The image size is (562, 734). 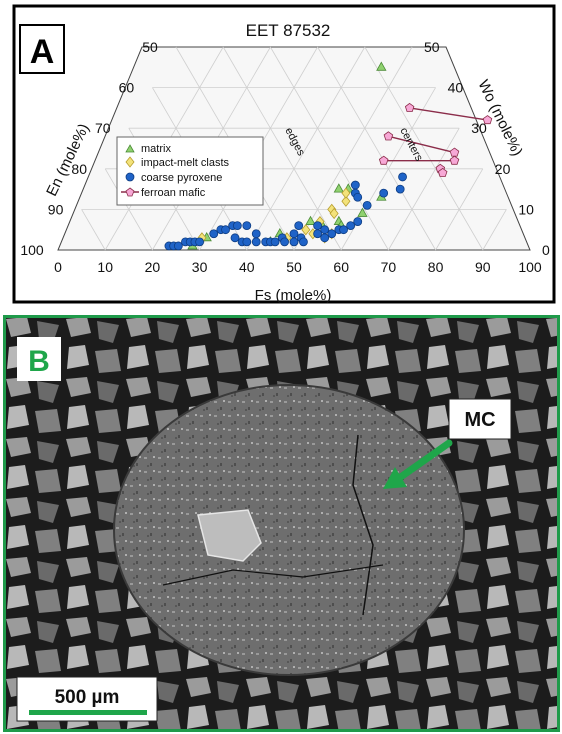 What do you see at coordinates (58, 267) in the screenshot?
I see `bottom-tick-label: 0` at bounding box center [58, 267].